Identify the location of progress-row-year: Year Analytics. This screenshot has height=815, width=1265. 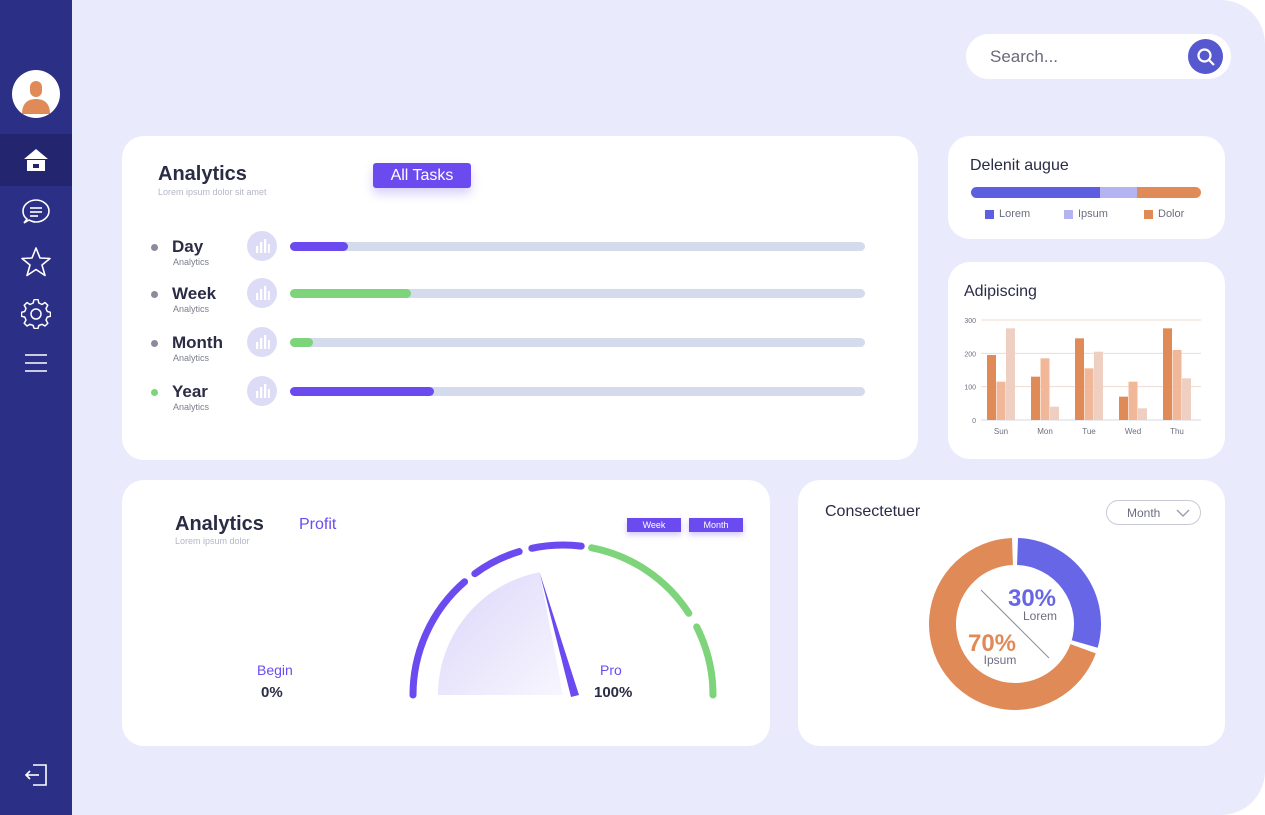
(520, 396).